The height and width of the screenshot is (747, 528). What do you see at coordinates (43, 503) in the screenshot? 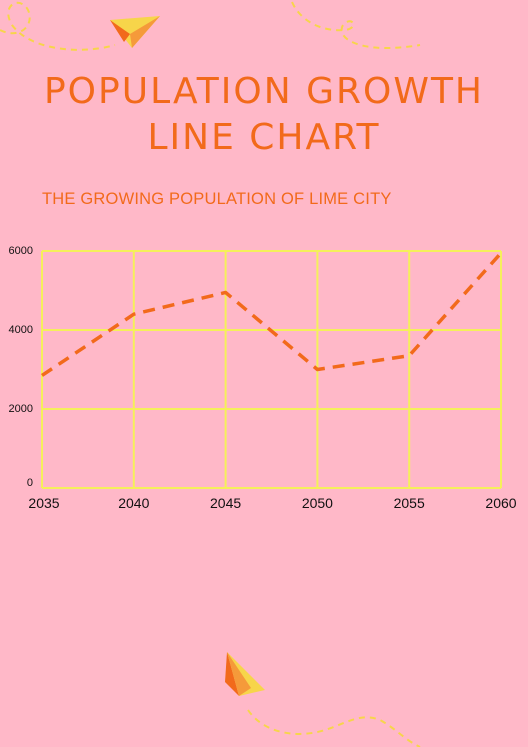
I see `x-tick-label: 2035` at bounding box center [43, 503].